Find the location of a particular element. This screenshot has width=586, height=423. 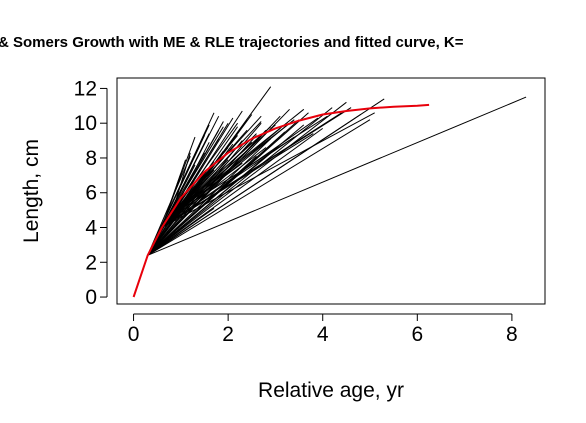

y-tick-label: 0 is located at coordinates (91, 297).